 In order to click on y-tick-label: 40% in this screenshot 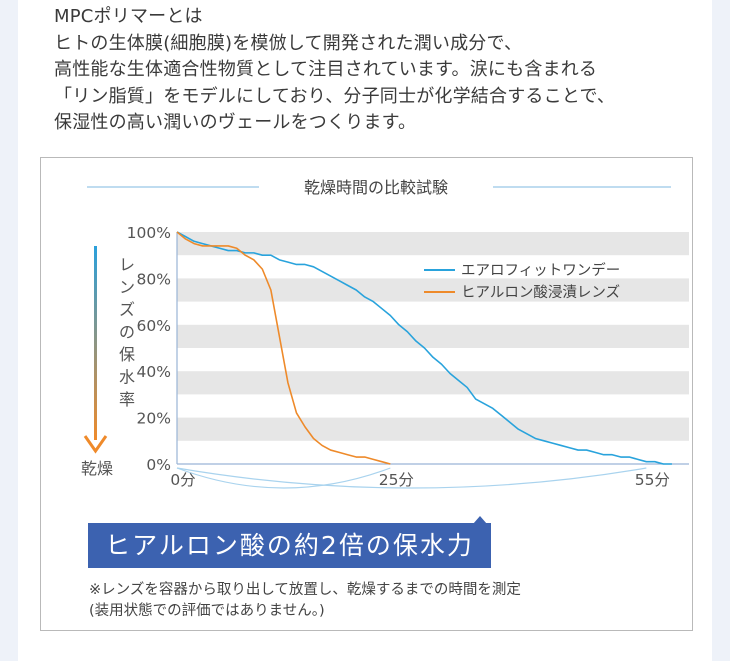, I will do `click(154, 372)`.